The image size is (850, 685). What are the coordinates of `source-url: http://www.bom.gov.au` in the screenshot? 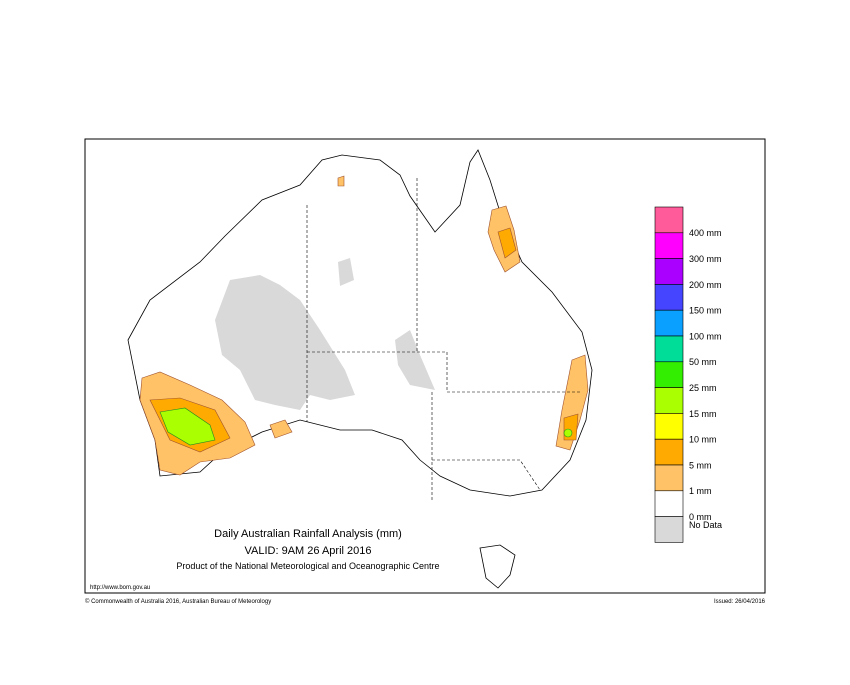 It's located at (120, 588).